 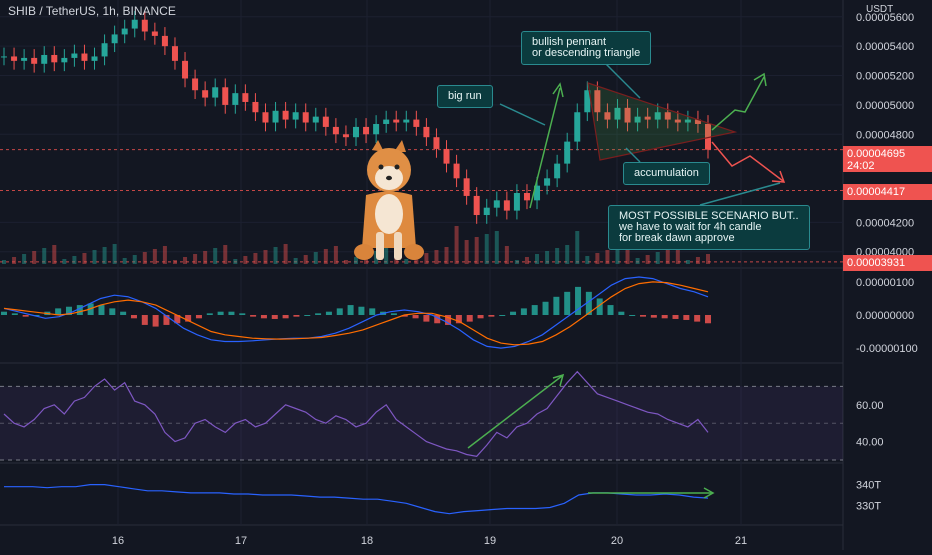 What do you see at coordinates (868, 486) in the screenshot?
I see `indicator-tick-label: 340T` at bounding box center [868, 486].